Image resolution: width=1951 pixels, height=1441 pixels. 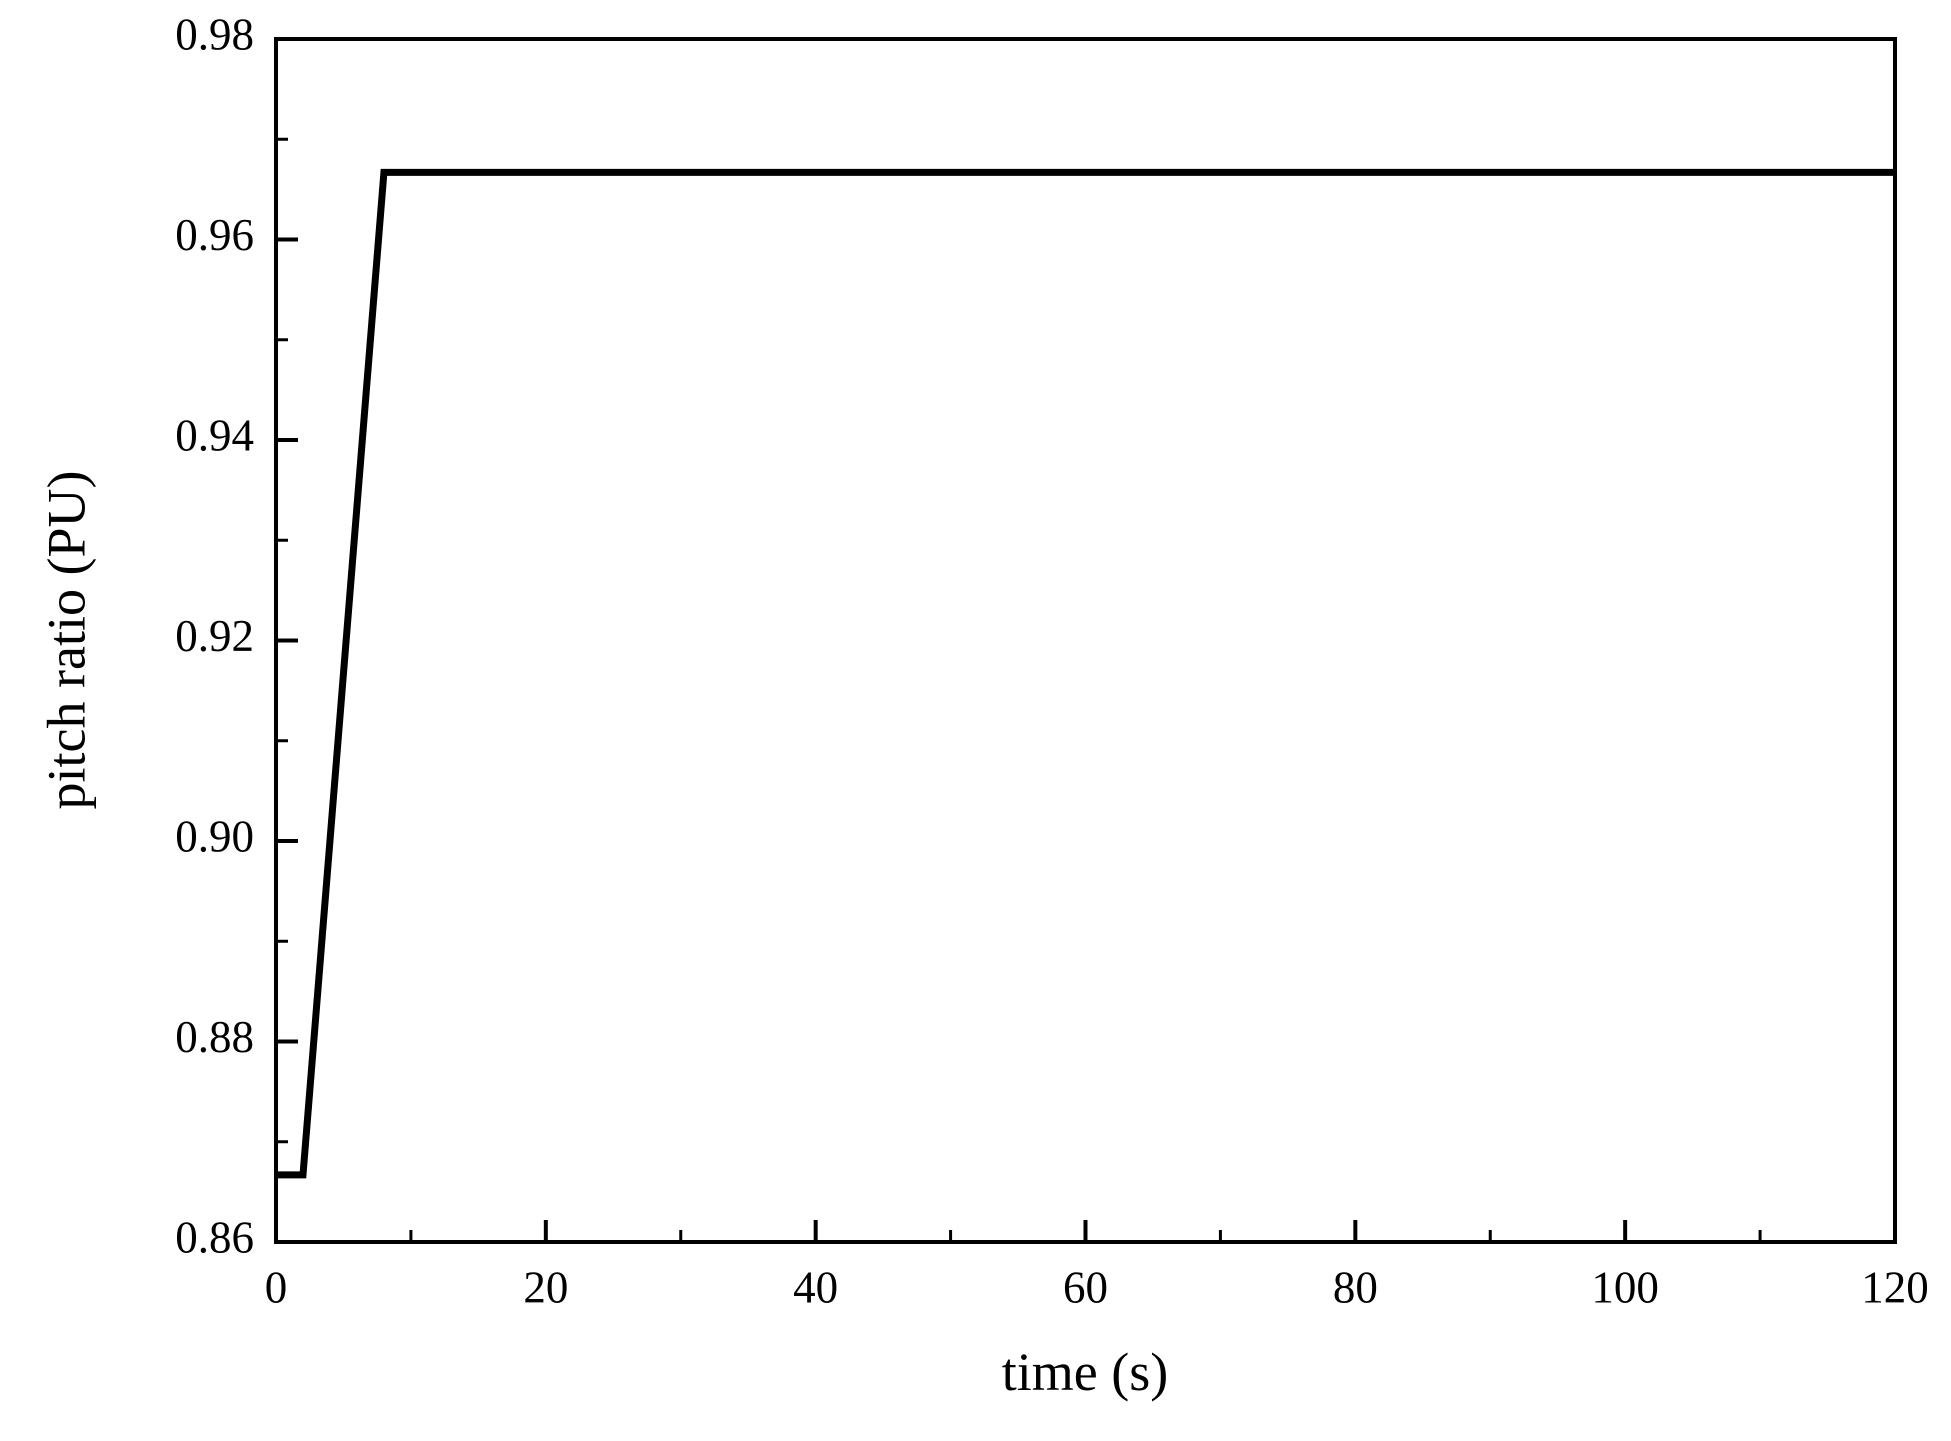 I want to click on y-axis-title: pitch ratio (PU), so click(x=66, y=640).